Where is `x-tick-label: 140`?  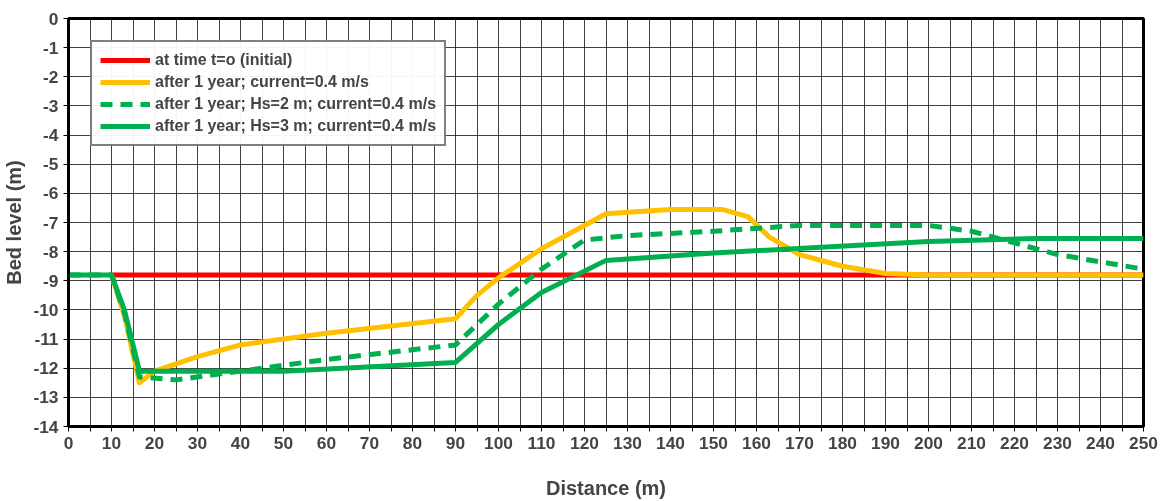
x-tick-label: 140 is located at coordinates (670, 442).